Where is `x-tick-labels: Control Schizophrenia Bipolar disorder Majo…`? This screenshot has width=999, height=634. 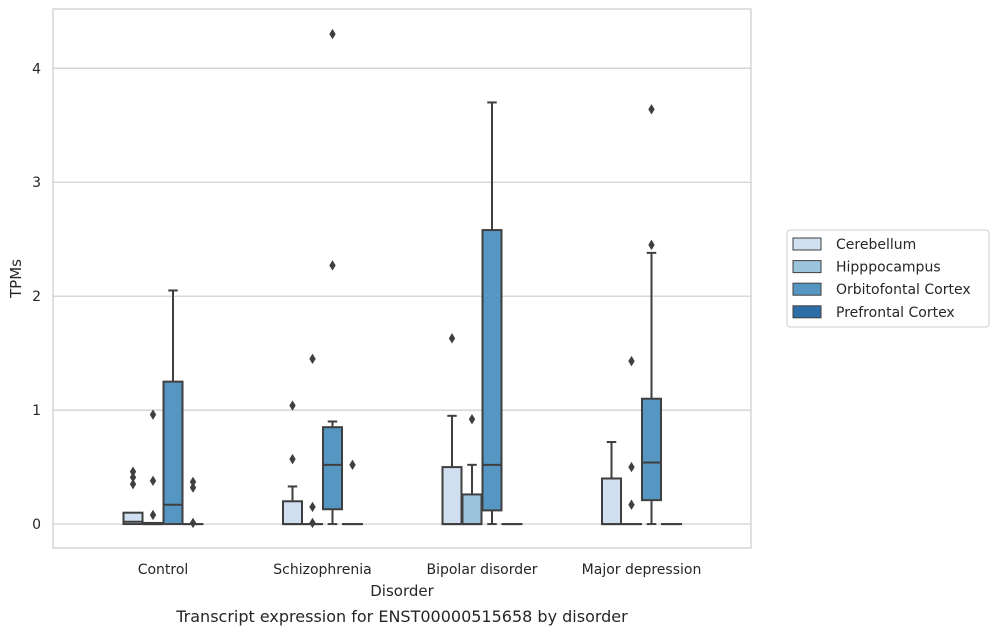 x-tick-labels: Control Schizophrenia Bipolar disorder Majo… is located at coordinates (420, 570).